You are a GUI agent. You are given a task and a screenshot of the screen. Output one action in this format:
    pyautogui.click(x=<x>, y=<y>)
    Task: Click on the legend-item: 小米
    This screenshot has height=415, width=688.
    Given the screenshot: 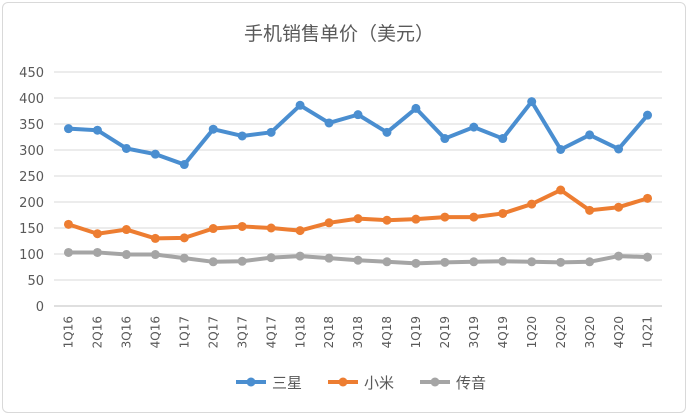 What is the action you would take?
    pyautogui.click(x=361, y=383)
    